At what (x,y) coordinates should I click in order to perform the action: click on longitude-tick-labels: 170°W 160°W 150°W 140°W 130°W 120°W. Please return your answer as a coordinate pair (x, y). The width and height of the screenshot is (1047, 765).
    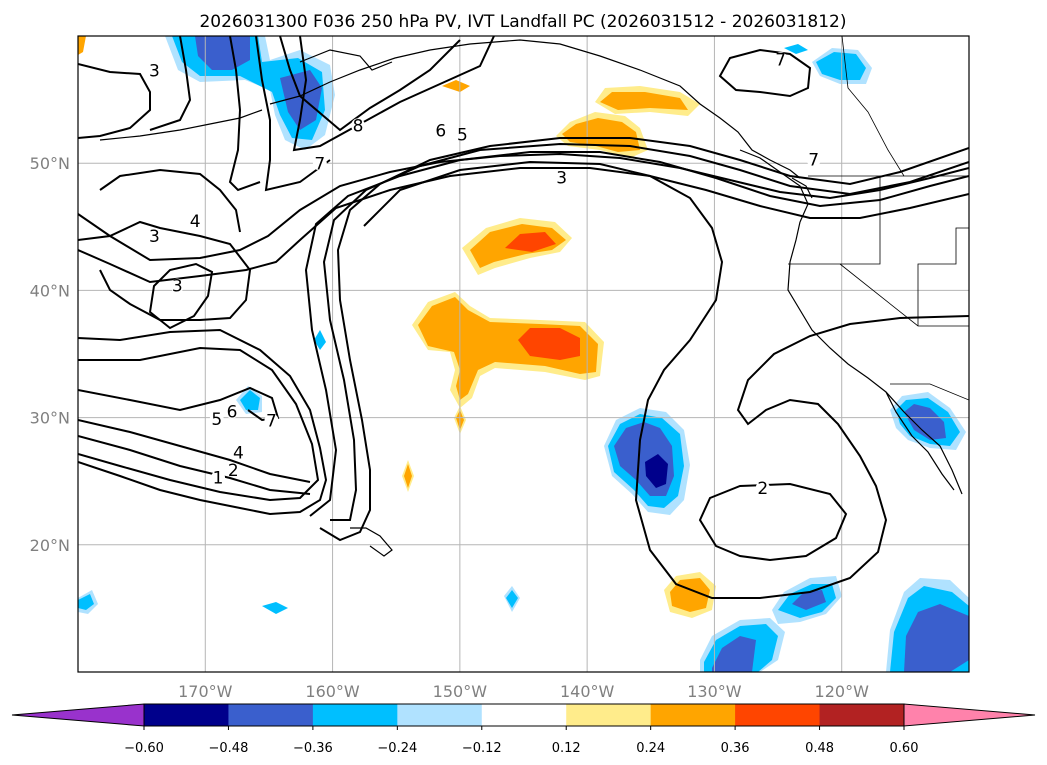
    Looking at the image, I should click on (523, 691).